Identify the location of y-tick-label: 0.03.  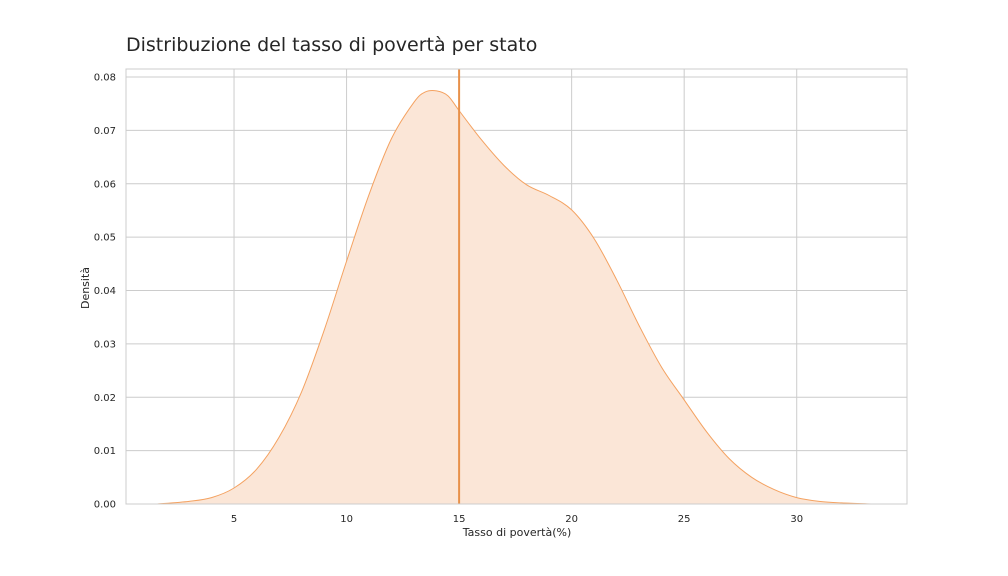
(105, 344).